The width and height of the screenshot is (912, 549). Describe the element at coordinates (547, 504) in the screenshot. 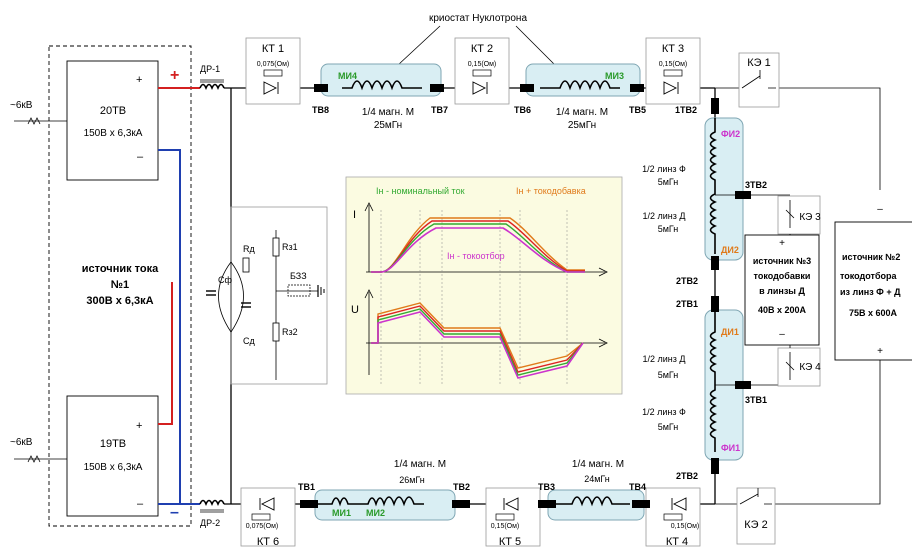

I see `tv3-block` at that location.